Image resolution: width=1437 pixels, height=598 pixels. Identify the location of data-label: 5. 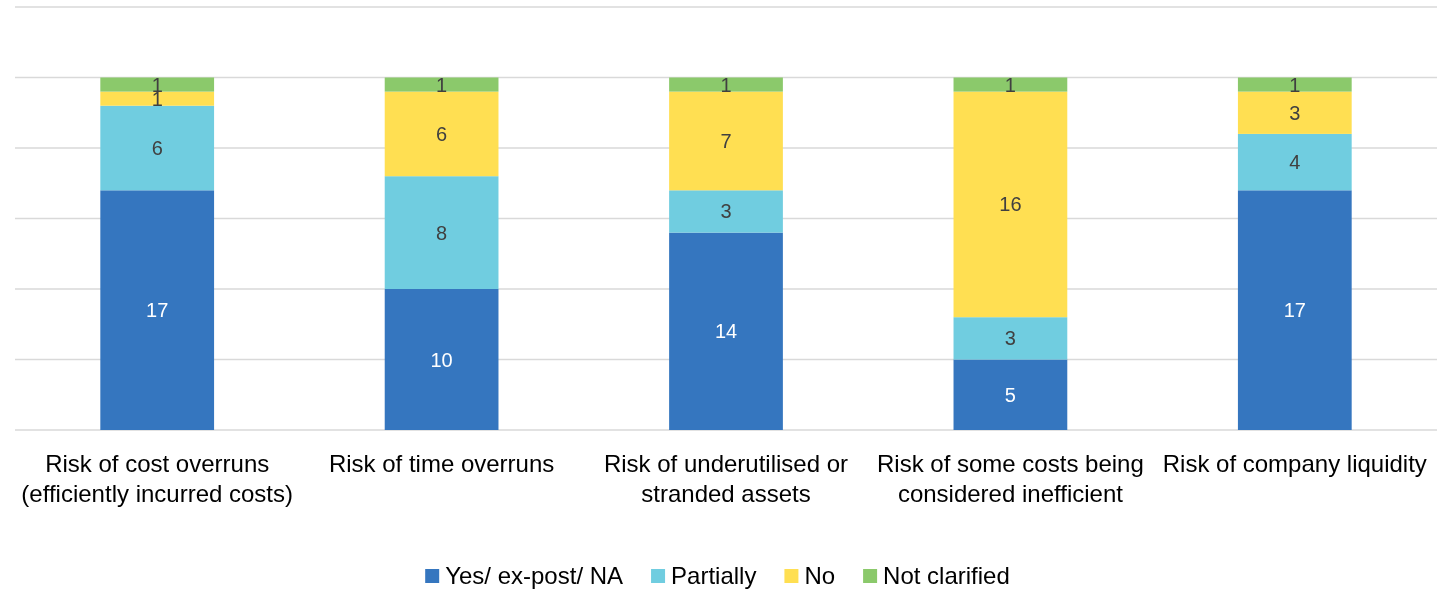
(1010, 394).